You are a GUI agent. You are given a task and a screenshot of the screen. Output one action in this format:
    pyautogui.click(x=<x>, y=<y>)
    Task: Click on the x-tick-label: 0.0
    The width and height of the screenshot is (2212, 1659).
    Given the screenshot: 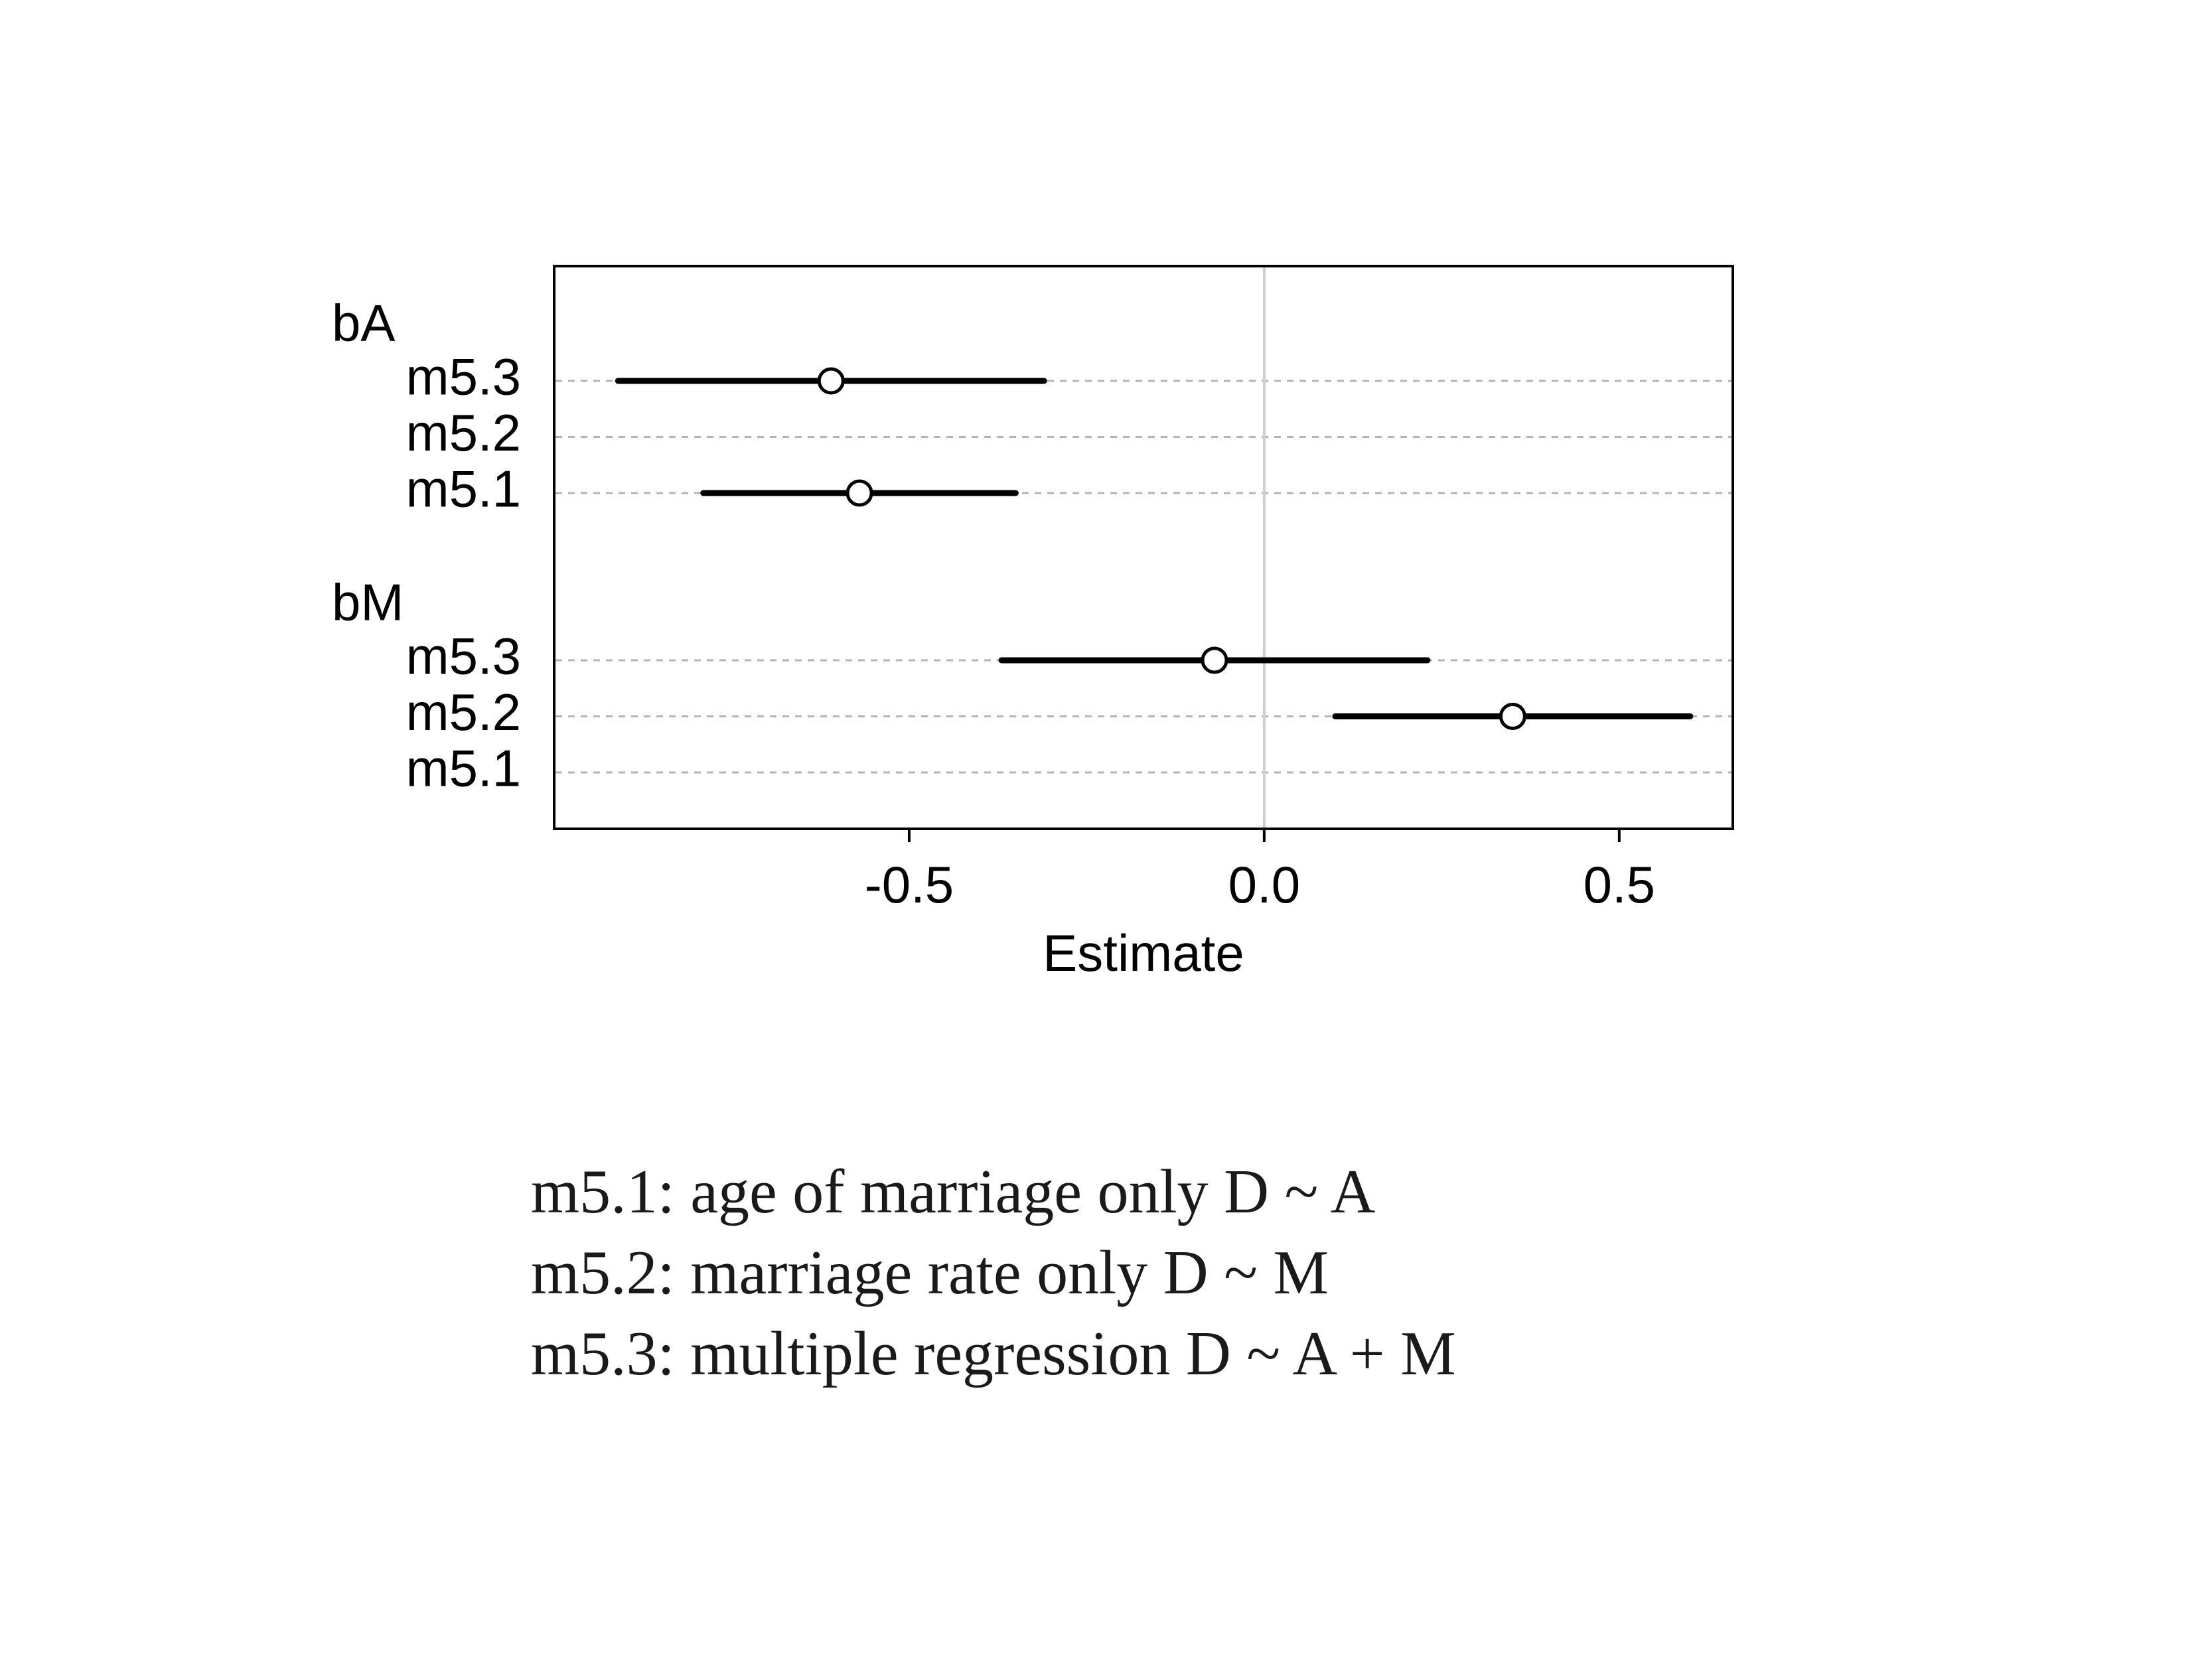 What is the action you would take?
    pyautogui.click(x=1264, y=884)
    